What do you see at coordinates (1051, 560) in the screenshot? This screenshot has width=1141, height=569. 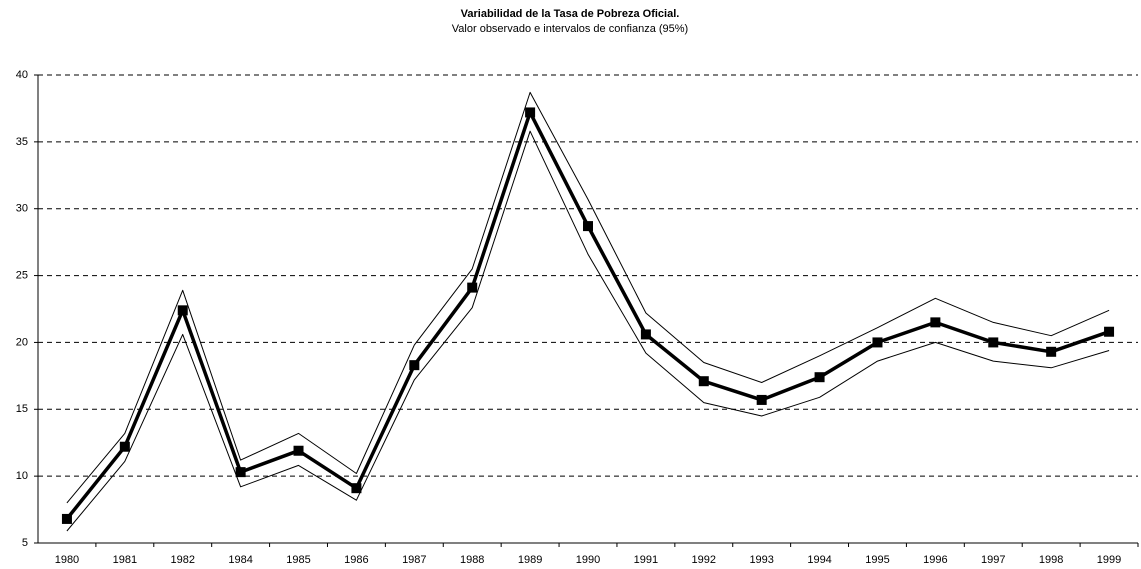 I see `x-tick-label: 1998` at bounding box center [1051, 560].